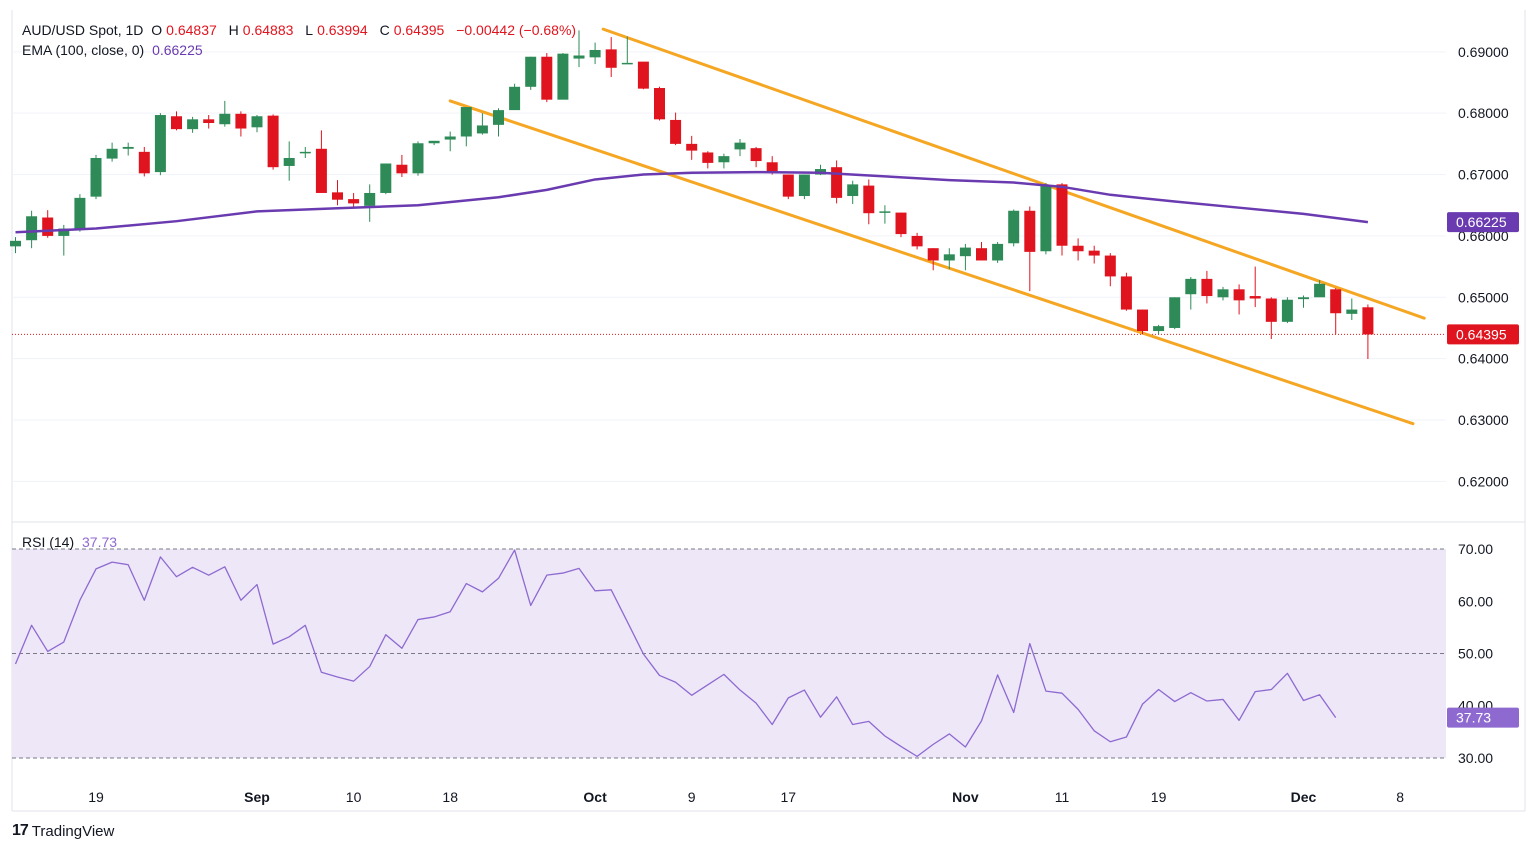 The width and height of the screenshot is (1536, 853). What do you see at coordinates (1400, 797) in the screenshot?
I see `date-axis-label: 8` at bounding box center [1400, 797].